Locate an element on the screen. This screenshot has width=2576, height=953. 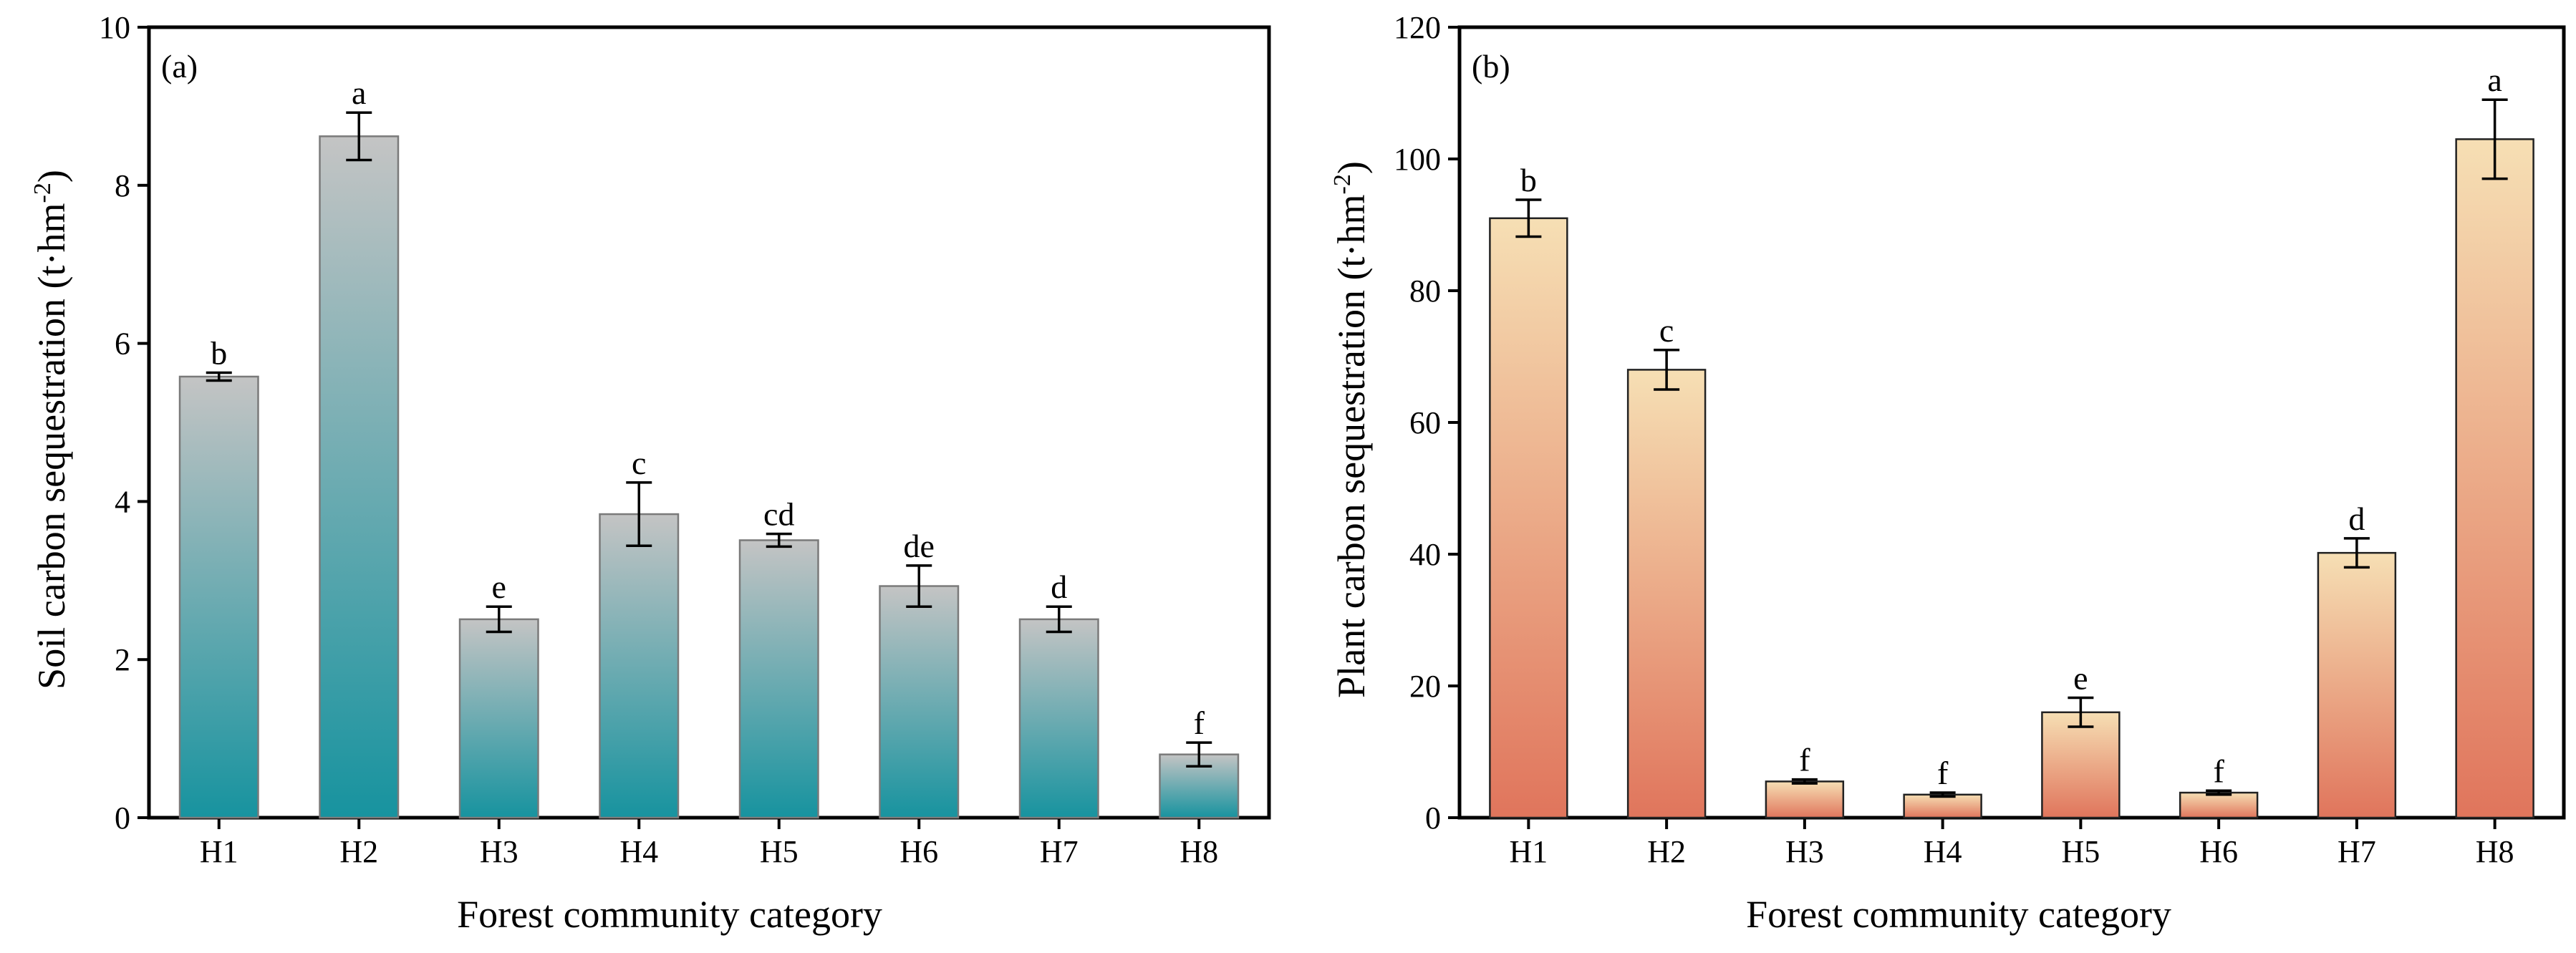
panel-label: (b) is located at coordinates (1491, 66).